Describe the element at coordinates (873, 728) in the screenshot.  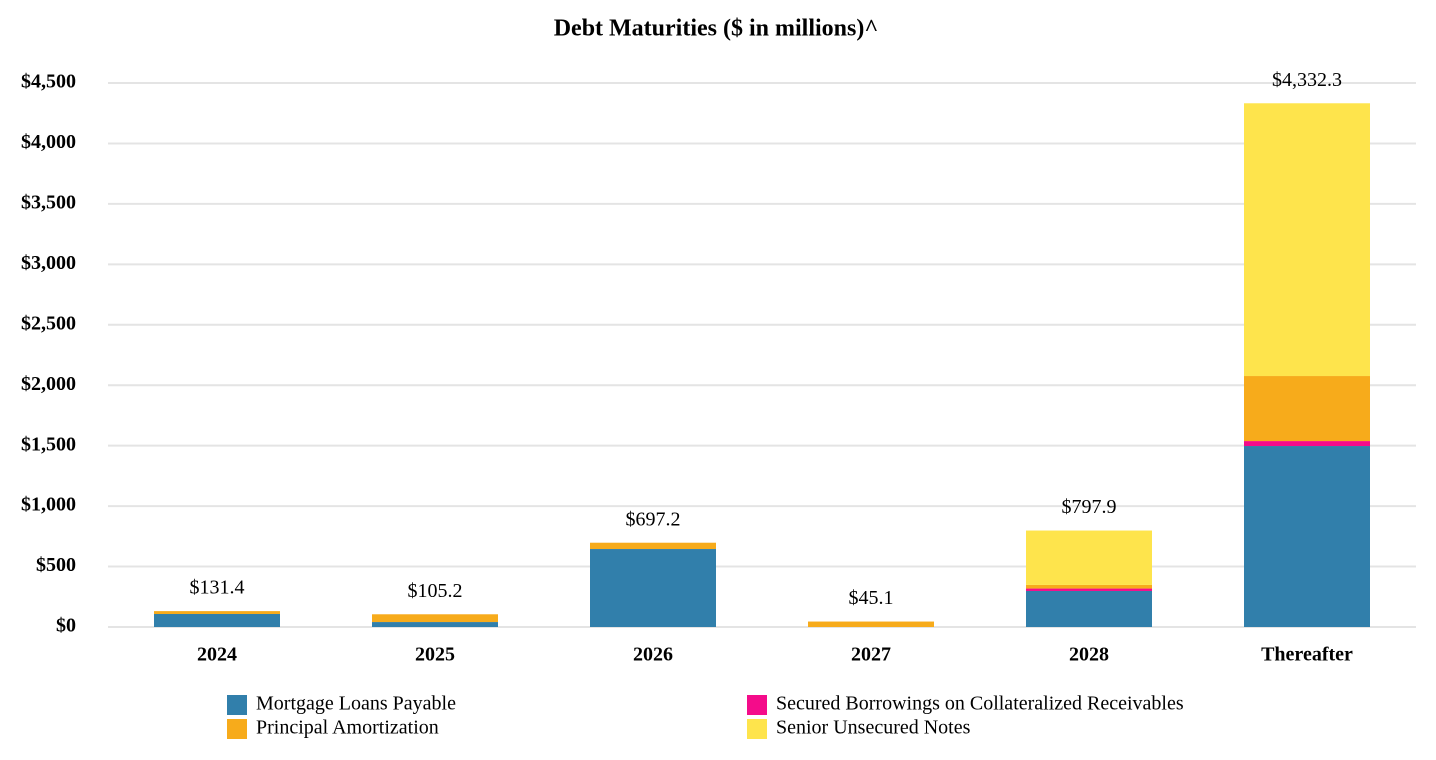
I see `legend-label: Senior Unsecured Notes` at that location.